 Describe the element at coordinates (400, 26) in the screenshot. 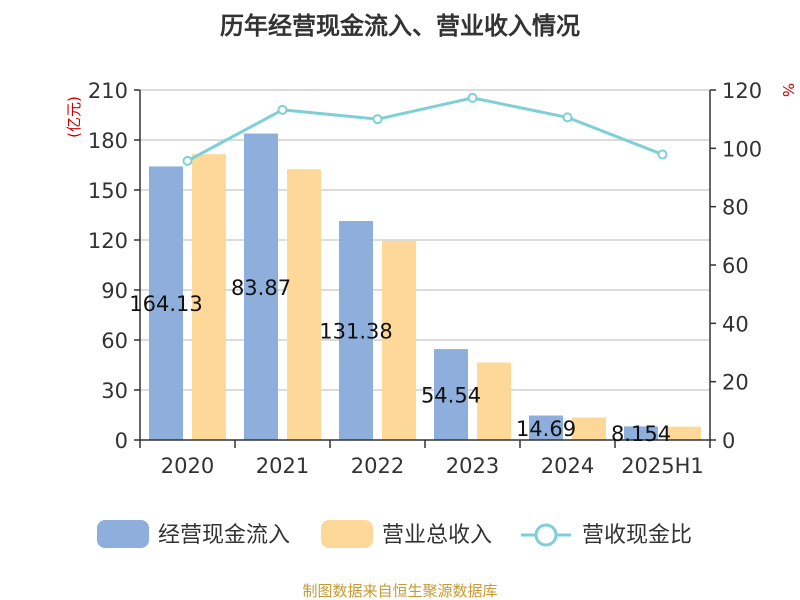

I see `chart-title: 历年经营现金流入、营业收入情况` at that location.